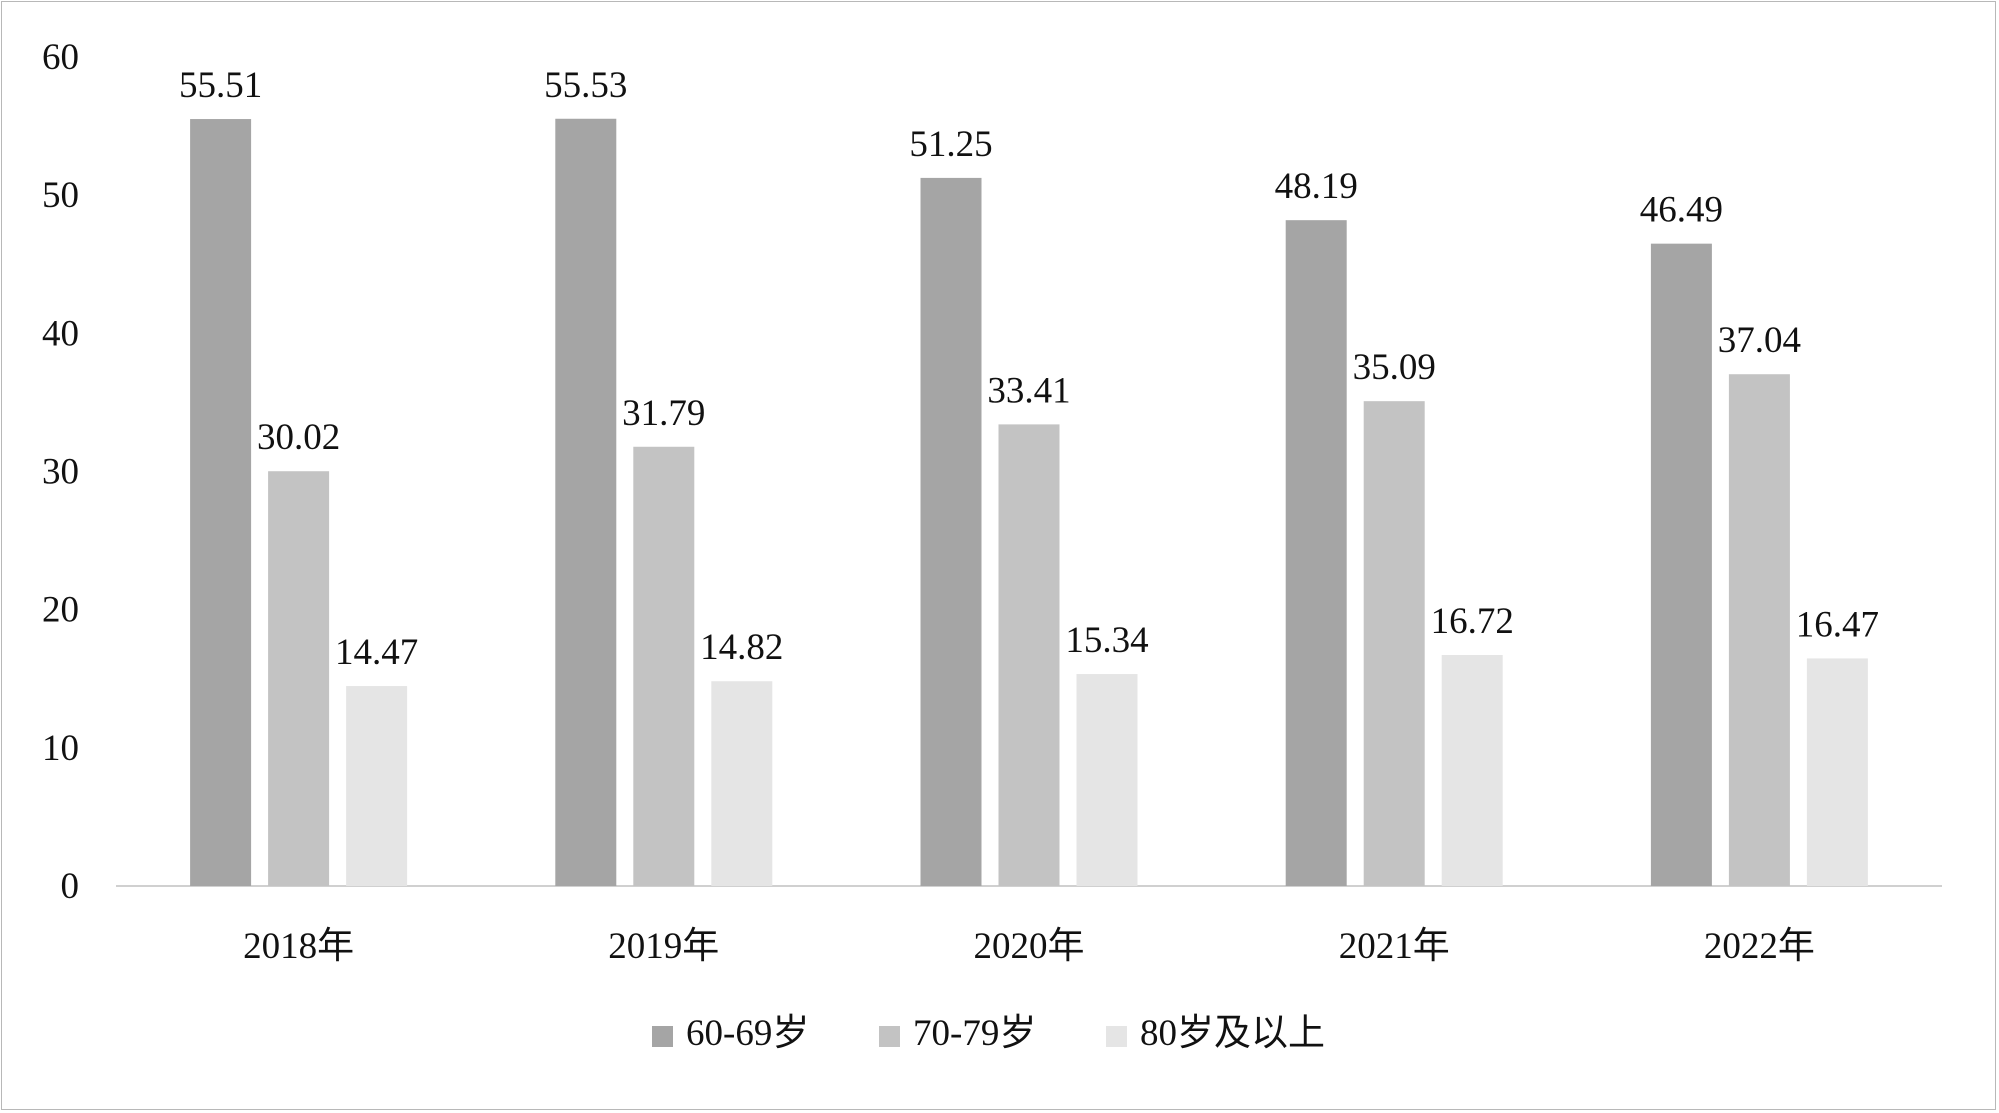  Describe the element at coordinates (298, 946) in the screenshot. I see `x-tick-label: 2018年` at that location.